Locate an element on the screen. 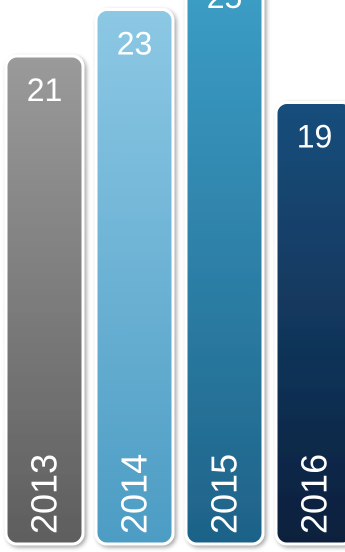 The image size is (345, 552). category-label-2015: 2015 is located at coordinates (224, 494).